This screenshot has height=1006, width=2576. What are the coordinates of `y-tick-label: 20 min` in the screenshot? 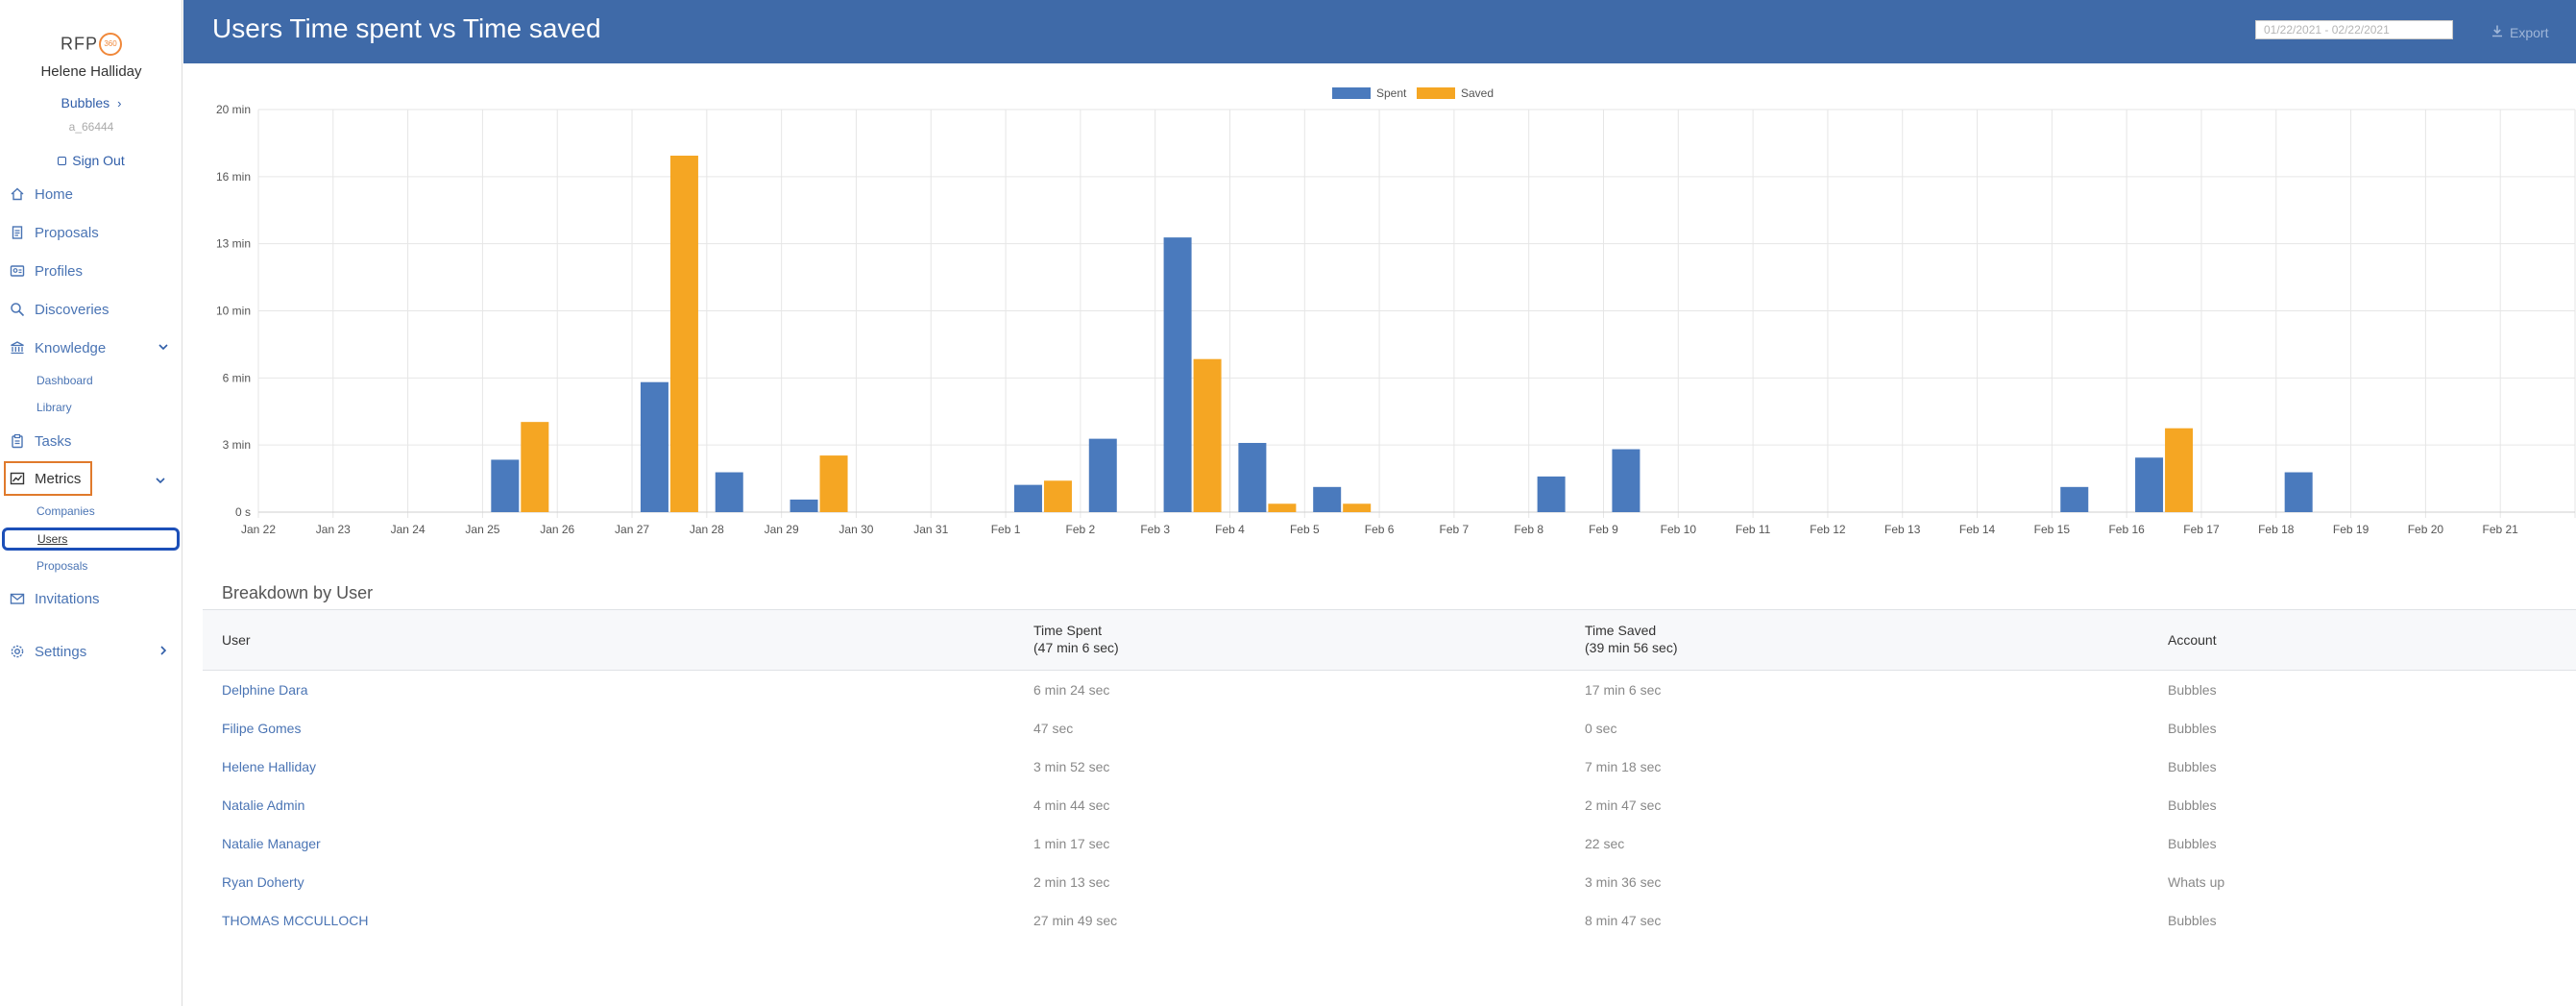 It's located at (234, 109).